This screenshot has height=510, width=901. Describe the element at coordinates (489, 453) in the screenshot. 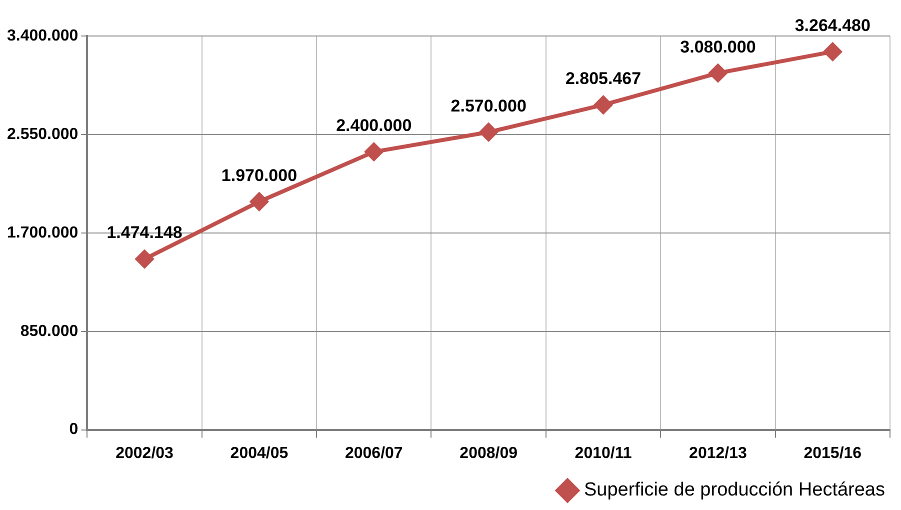

I see `x-tick-label: 2008/09` at that location.